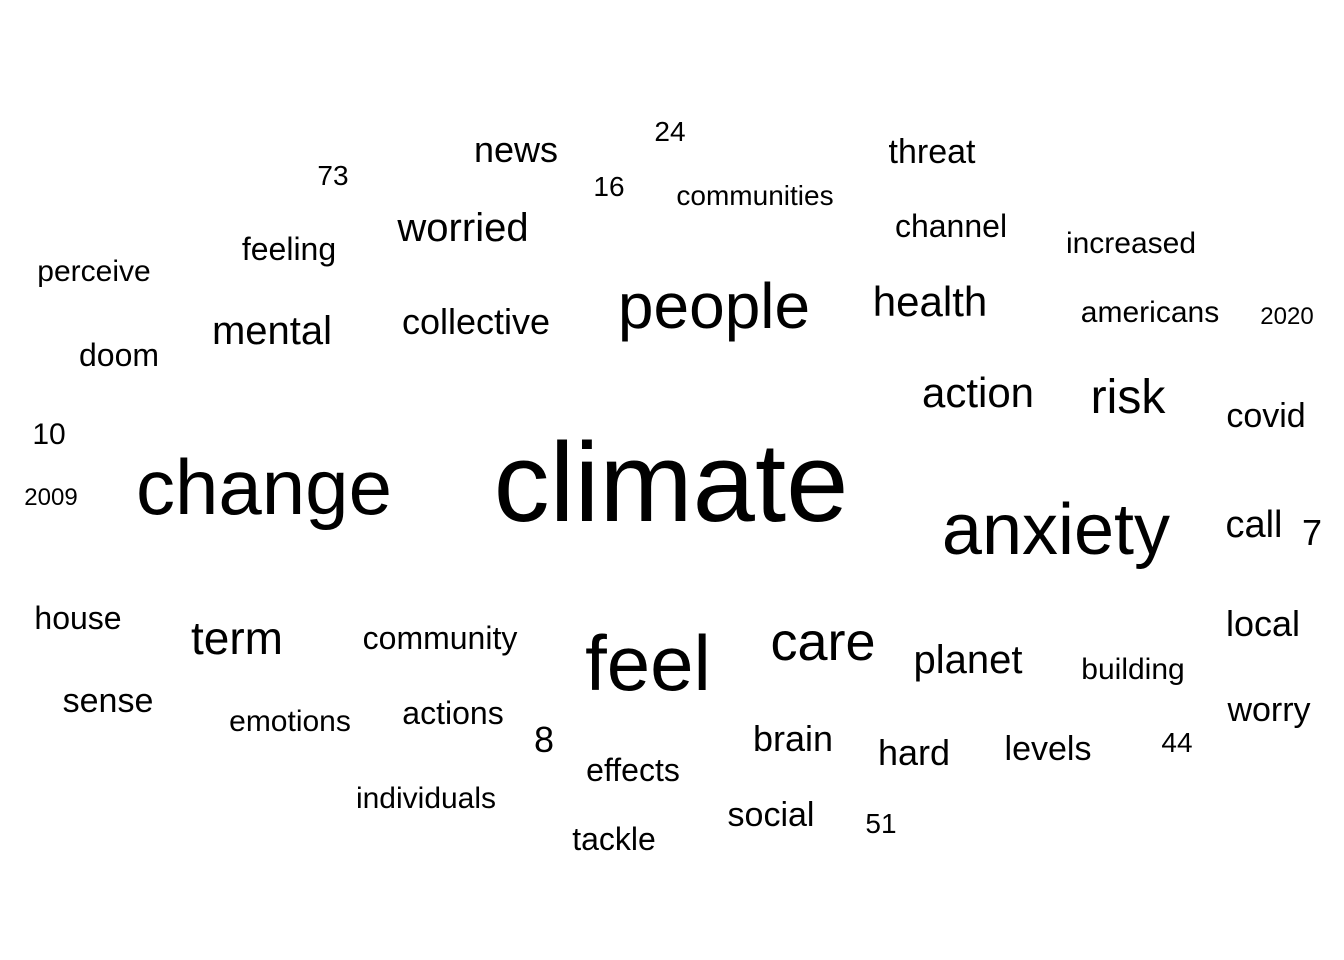  I want to click on word: brain, so click(793, 738).